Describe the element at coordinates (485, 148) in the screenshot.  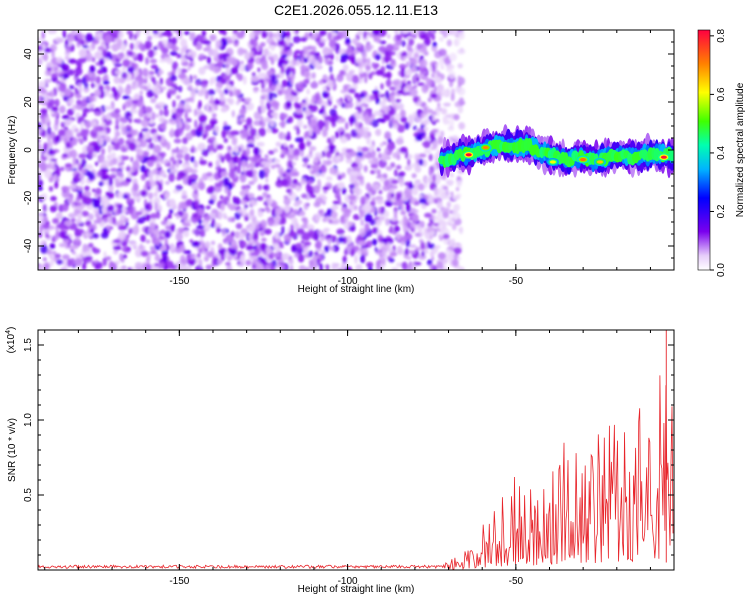
I see `signal-peak` at that location.